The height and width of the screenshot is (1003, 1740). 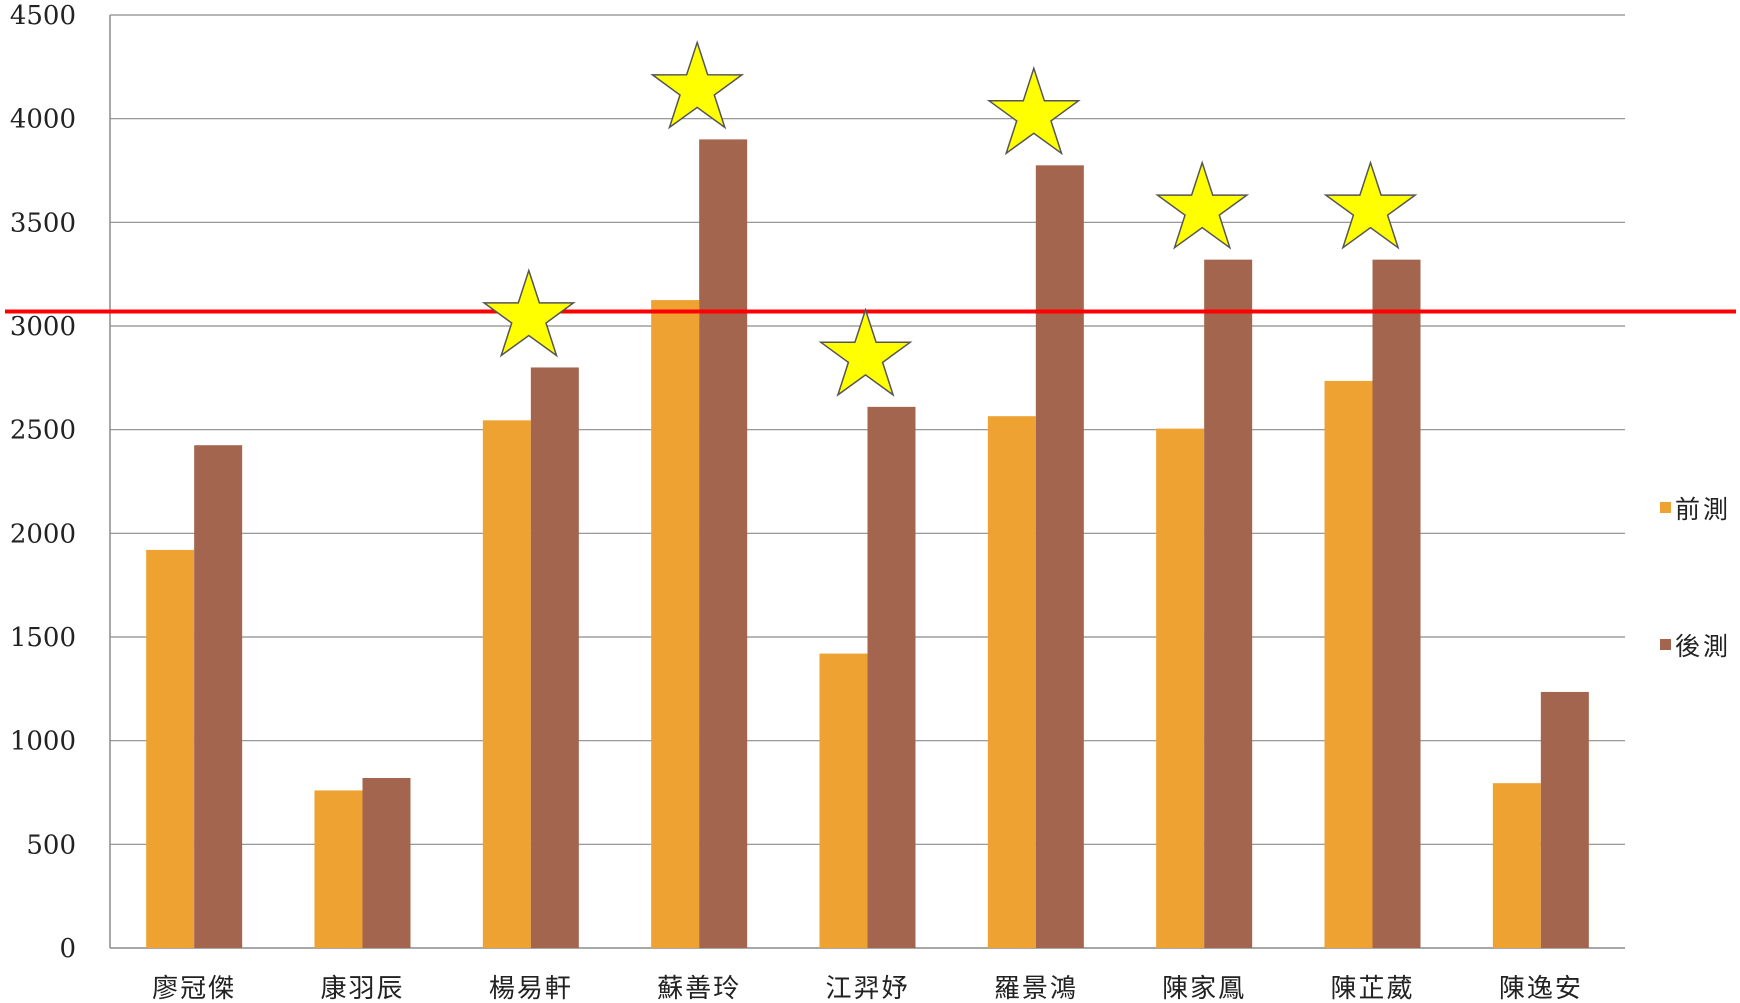 I want to click on x-category-label: 羅景鴻, so click(x=1036, y=988).